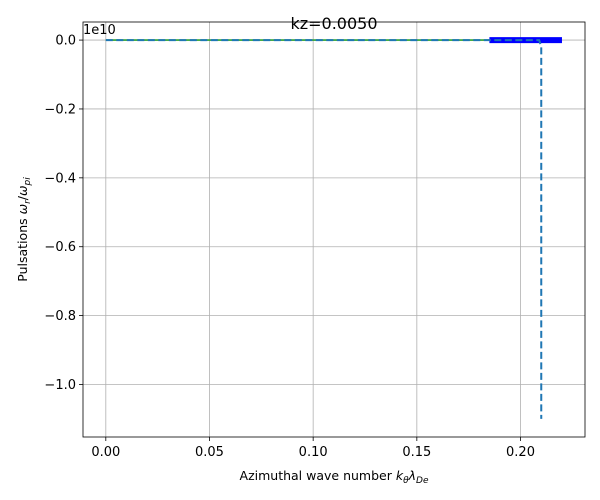 Image resolution: width=600 pixels, height=500 pixels. Describe the element at coordinates (105, 452) in the screenshot. I see `x-tick-label: 0.00` at that location.